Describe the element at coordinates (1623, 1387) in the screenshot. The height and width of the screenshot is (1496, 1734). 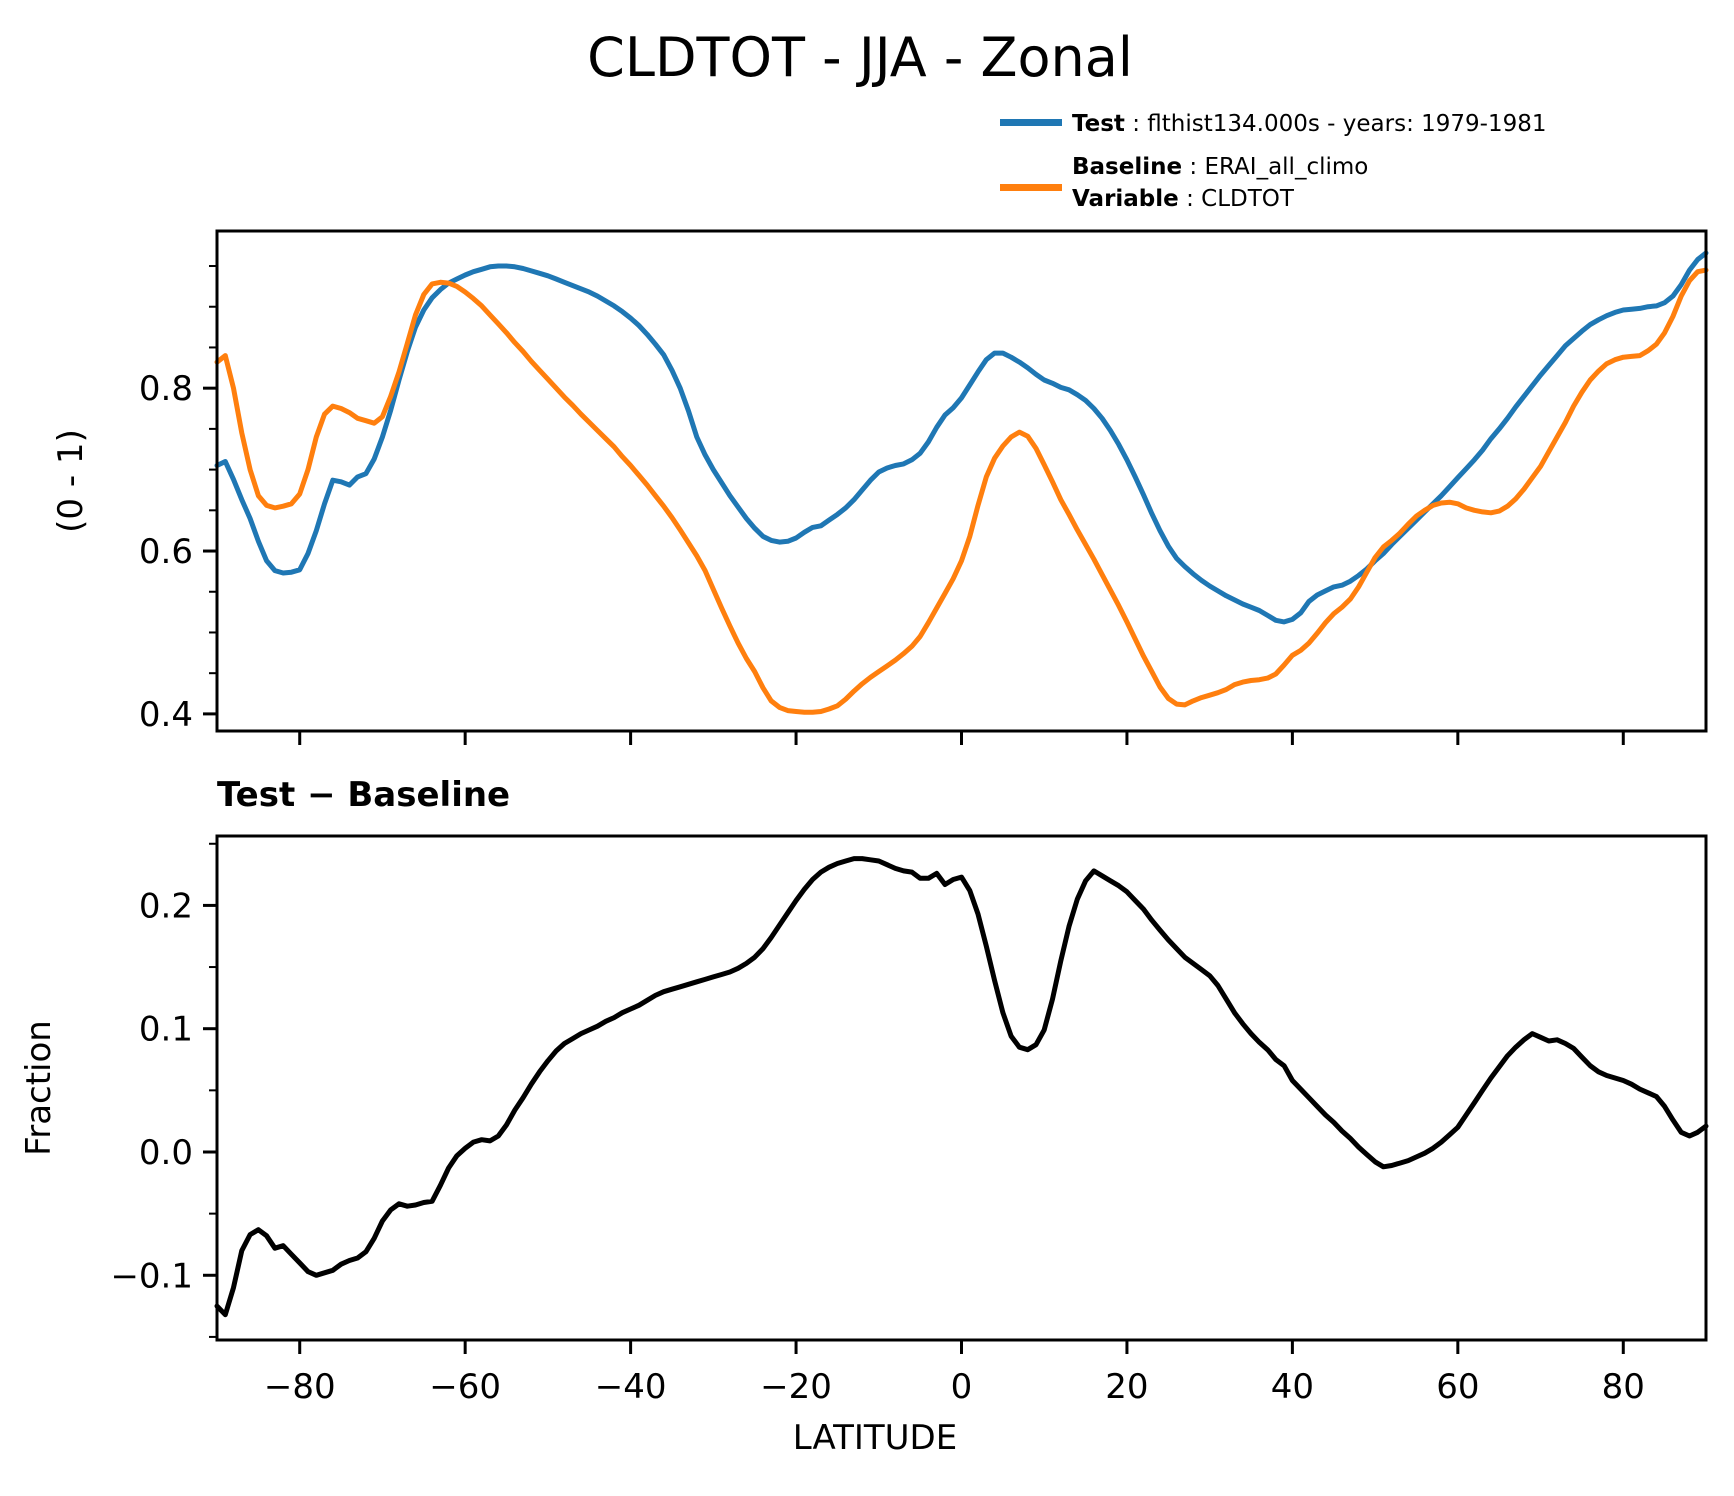
I see `x-tick-label: 80` at that location.